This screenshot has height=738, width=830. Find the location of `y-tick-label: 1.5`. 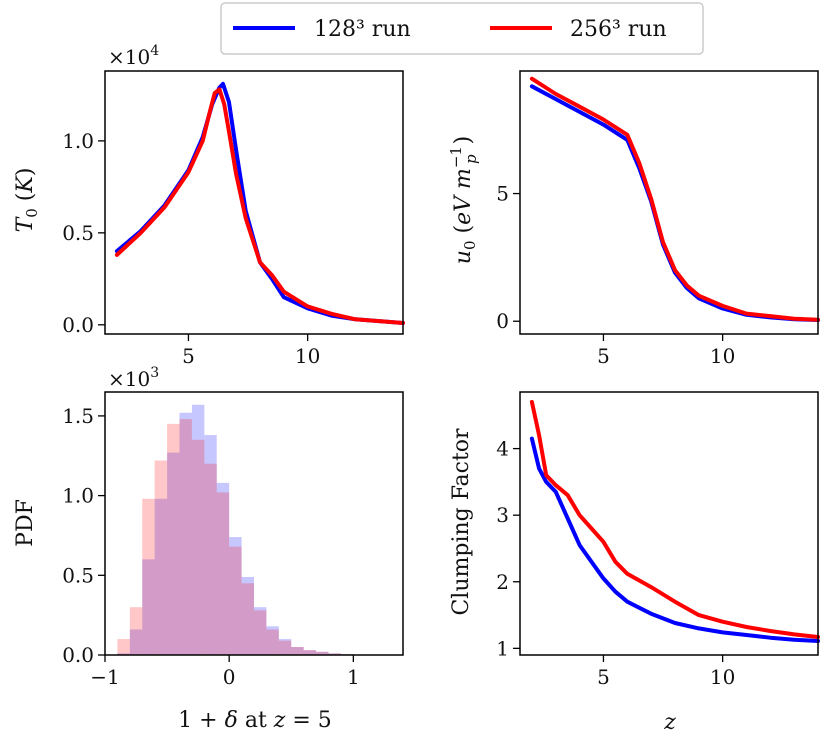

y-tick-label: 1.5 is located at coordinates (78, 416).